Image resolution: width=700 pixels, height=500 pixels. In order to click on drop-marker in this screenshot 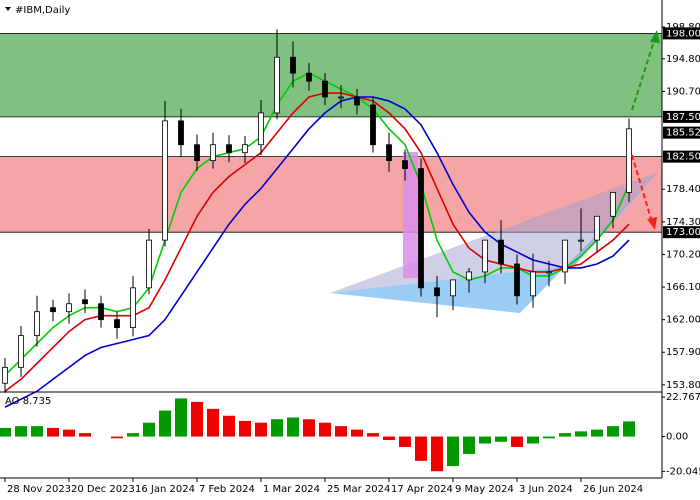, I will do `click(410, 215)`.